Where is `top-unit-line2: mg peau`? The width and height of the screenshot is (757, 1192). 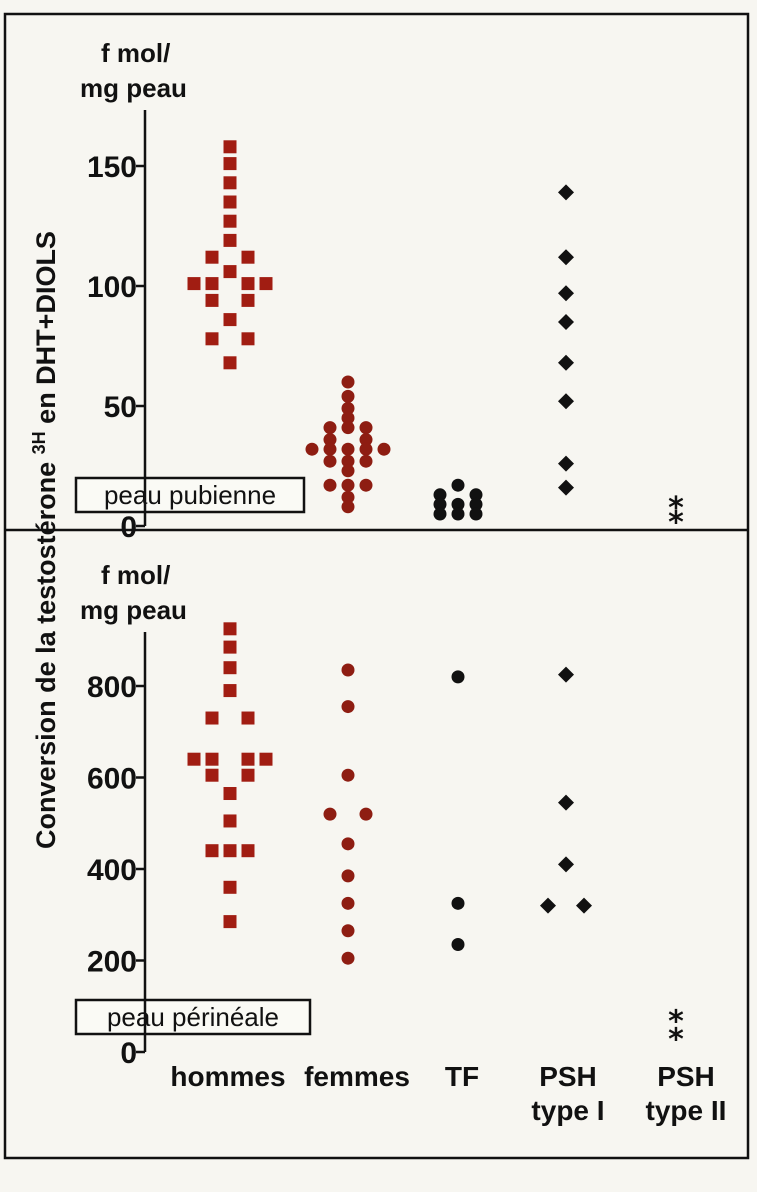
top-unit-line2: mg peau is located at coordinates (133, 88).